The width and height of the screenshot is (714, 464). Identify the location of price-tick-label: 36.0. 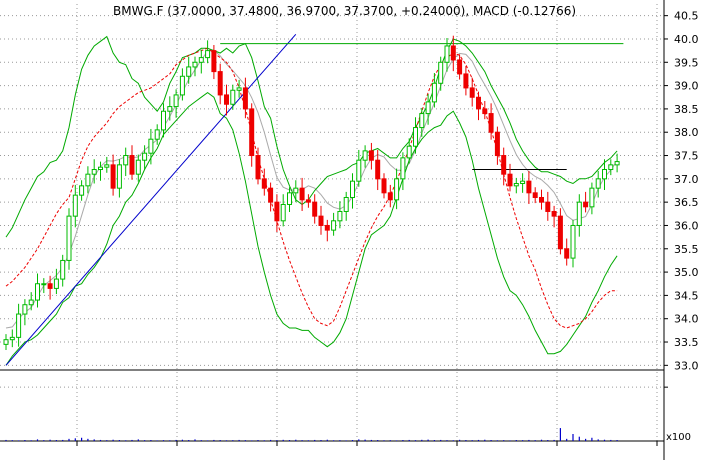
(686, 225).